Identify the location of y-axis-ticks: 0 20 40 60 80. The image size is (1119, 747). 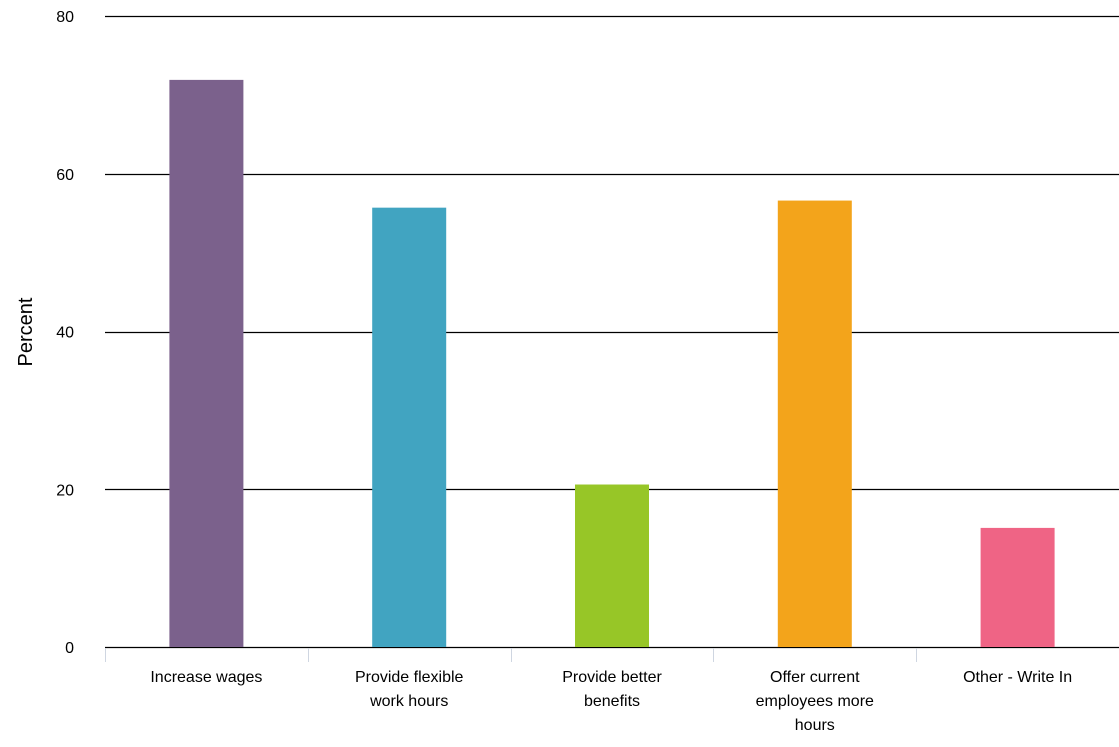
(65, 333).